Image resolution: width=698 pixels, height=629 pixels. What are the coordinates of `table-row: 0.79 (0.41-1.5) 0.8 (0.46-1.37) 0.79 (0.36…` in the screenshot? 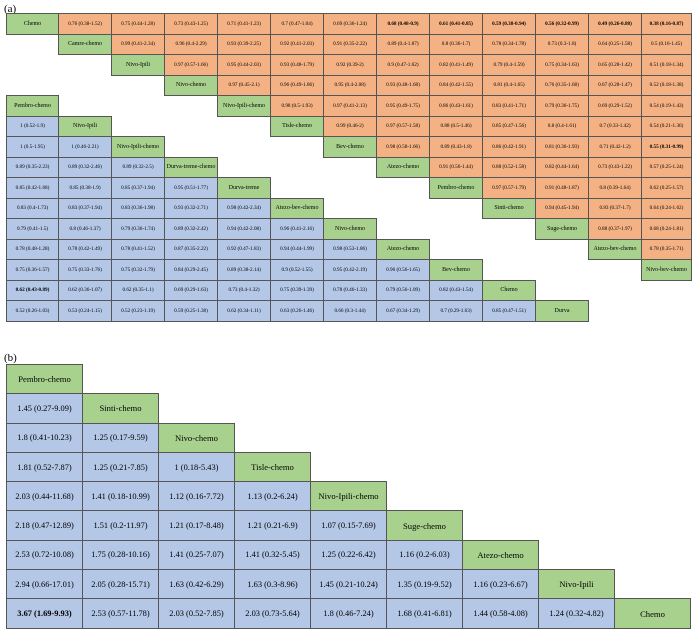 It's located at (349, 229).